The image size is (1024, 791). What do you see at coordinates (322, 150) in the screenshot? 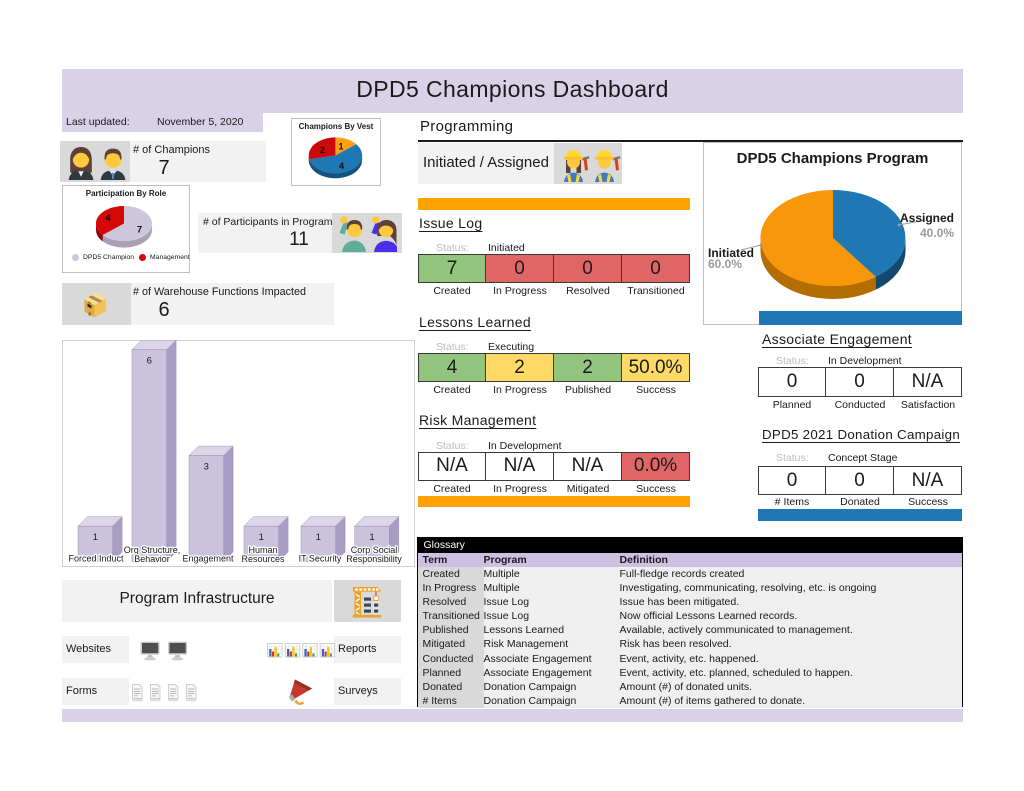
I see `svg-text: 2` at bounding box center [322, 150].